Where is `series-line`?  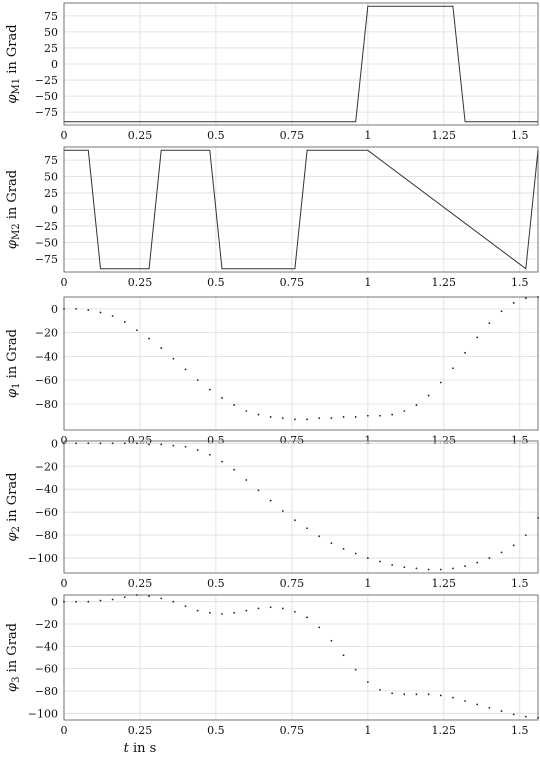 series-line is located at coordinates (301, 209).